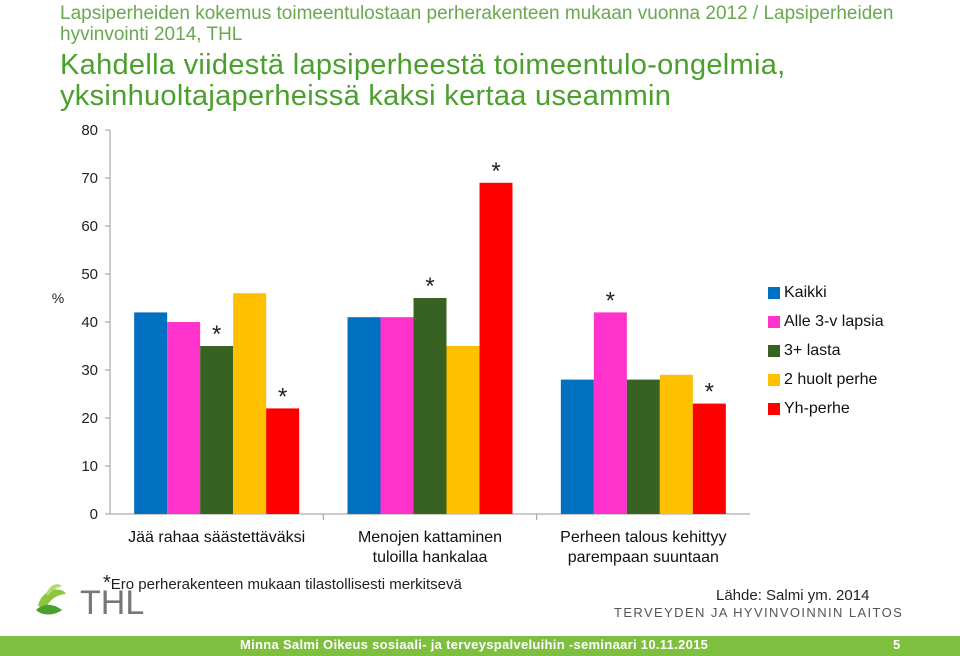 This screenshot has height=656, width=960. Describe the element at coordinates (643, 557) in the screenshot. I see `x-category-label: parempaan suuntaan` at that location.